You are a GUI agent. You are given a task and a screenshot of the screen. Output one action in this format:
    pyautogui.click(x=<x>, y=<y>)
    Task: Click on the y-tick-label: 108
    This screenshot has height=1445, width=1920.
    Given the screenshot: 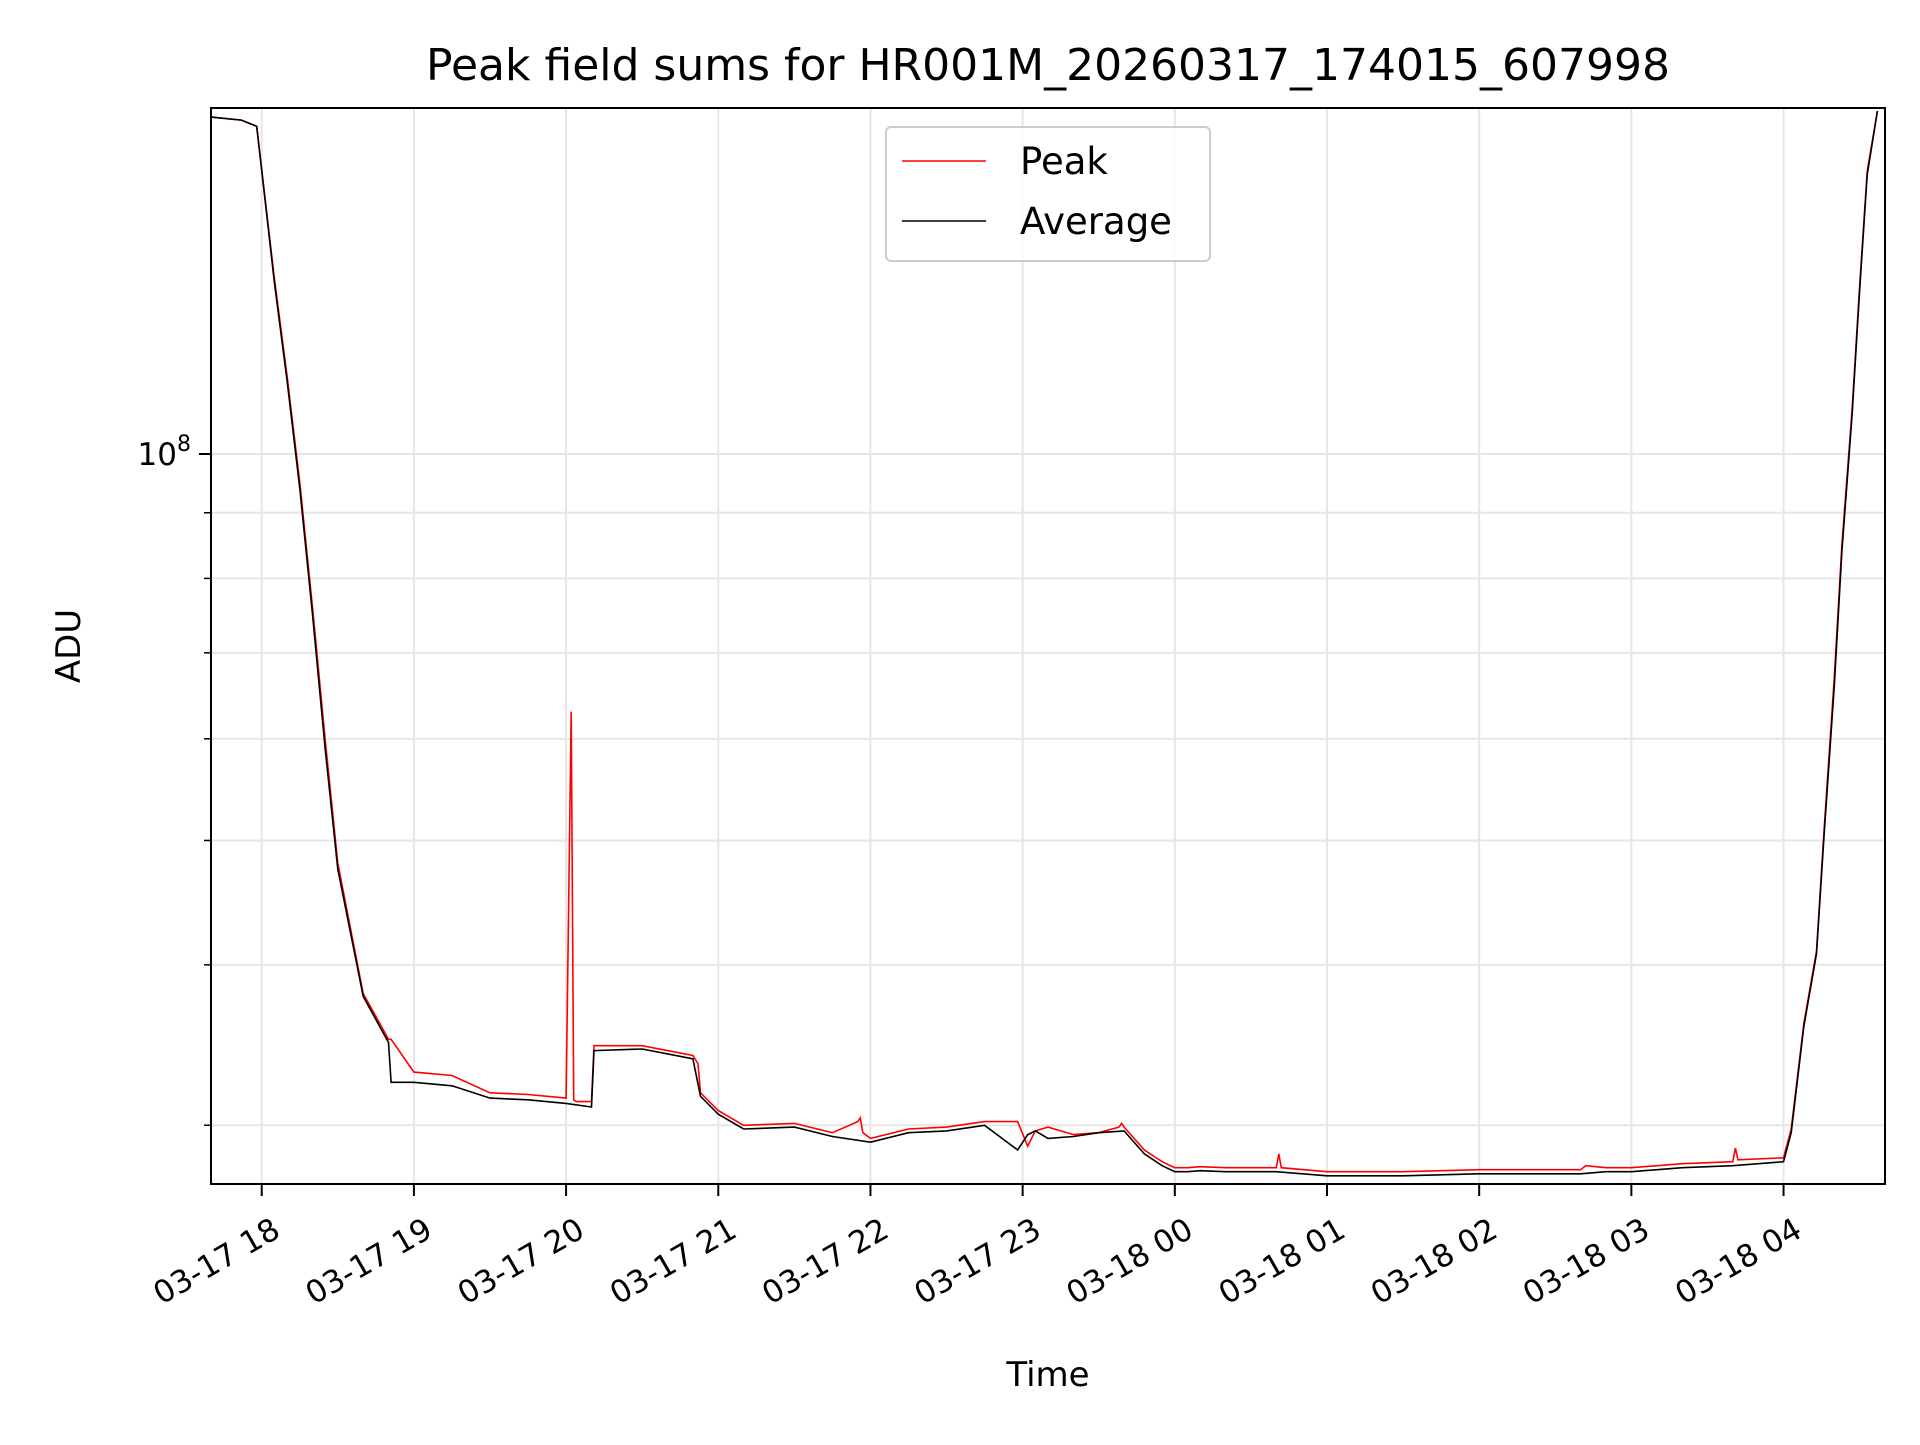 What is the action you would take?
    pyautogui.click(x=164, y=452)
    